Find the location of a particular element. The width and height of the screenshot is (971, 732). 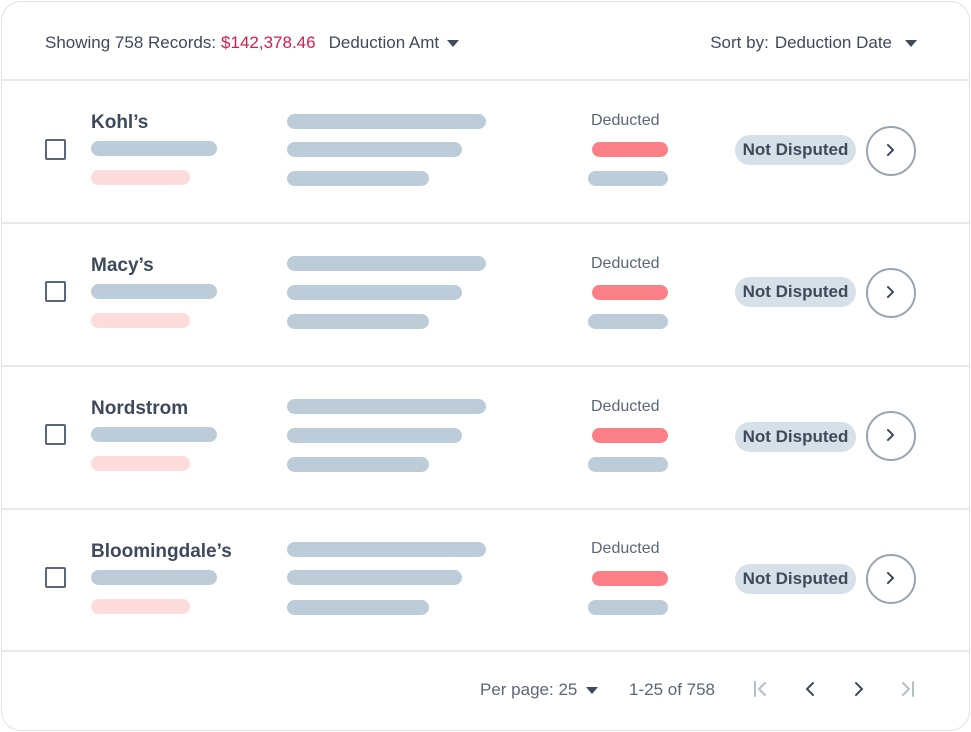

previous-page-button is located at coordinates (810, 689).